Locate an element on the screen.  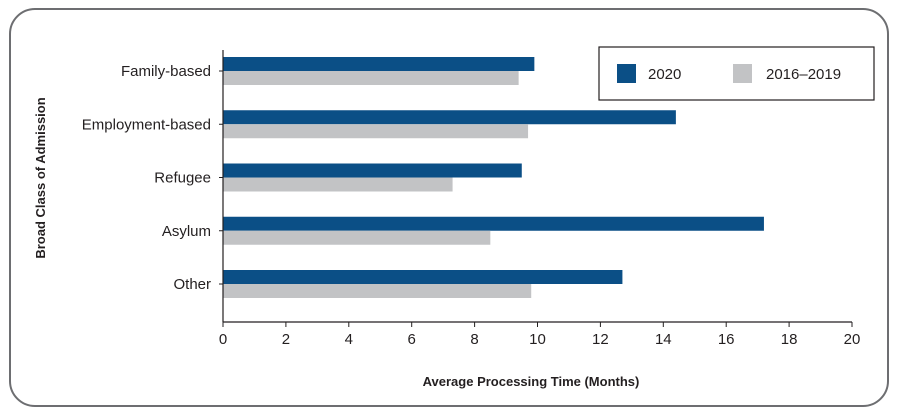
bar-family-based-2016-2019 is located at coordinates (371, 78).